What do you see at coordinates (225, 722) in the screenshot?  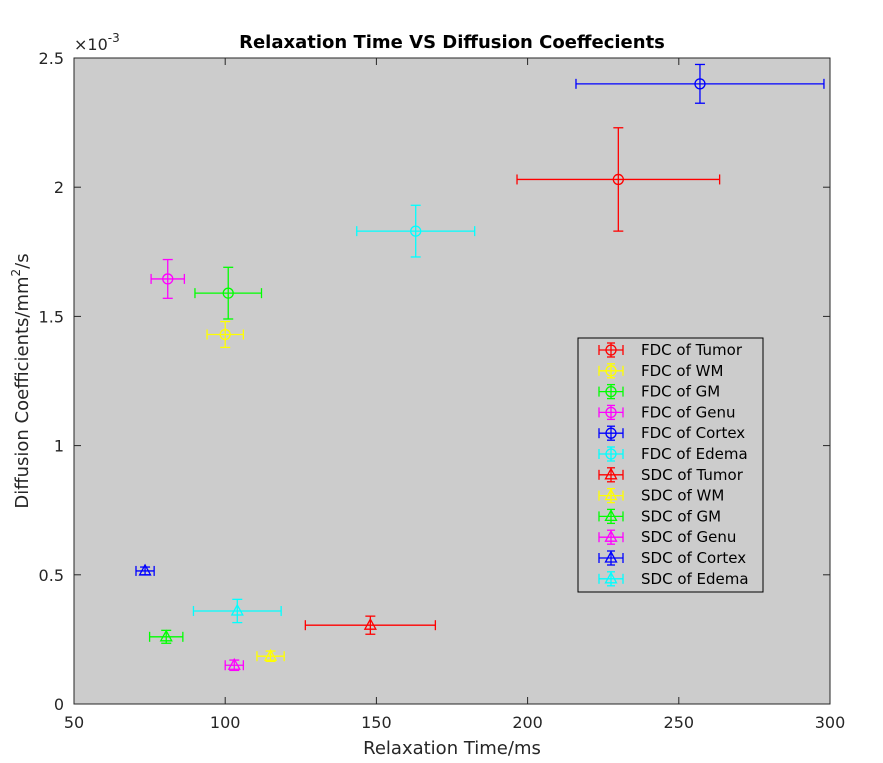 I see `x-tick-label: 100` at bounding box center [225, 722].